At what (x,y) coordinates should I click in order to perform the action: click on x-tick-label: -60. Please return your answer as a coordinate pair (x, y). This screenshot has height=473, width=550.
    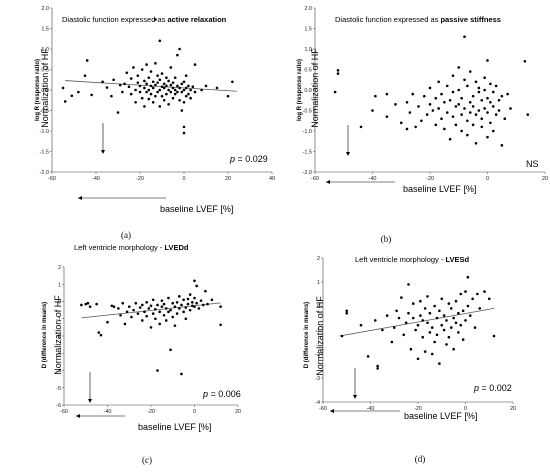
    Looking at the image, I should click on (64, 412).